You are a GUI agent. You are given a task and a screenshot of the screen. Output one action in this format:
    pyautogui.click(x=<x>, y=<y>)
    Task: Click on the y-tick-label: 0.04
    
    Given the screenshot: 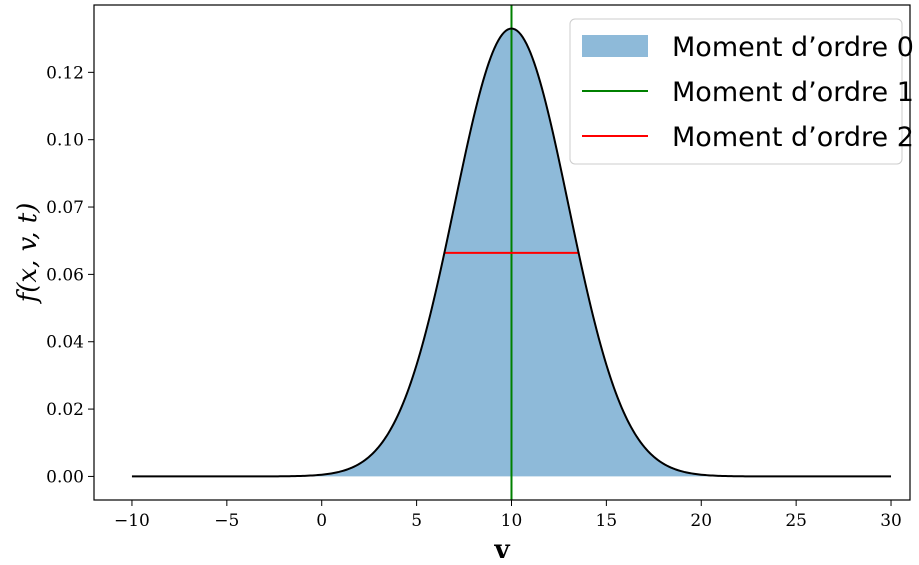 What is the action you would take?
    pyautogui.click(x=65, y=343)
    